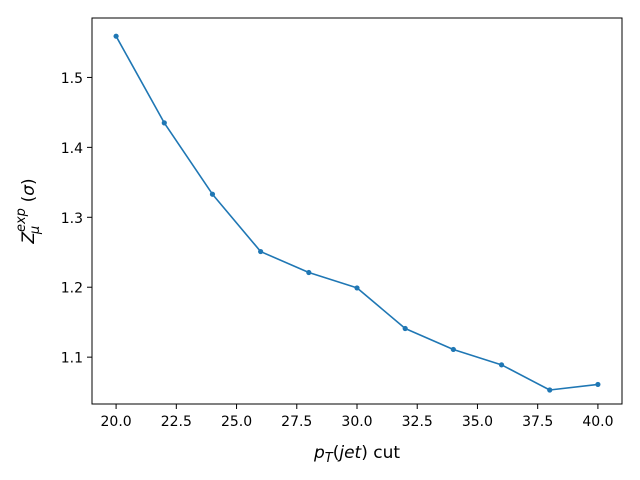  What do you see at coordinates (72, 289) in the screenshot?
I see `y-tick-label: 1.2` at bounding box center [72, 289].